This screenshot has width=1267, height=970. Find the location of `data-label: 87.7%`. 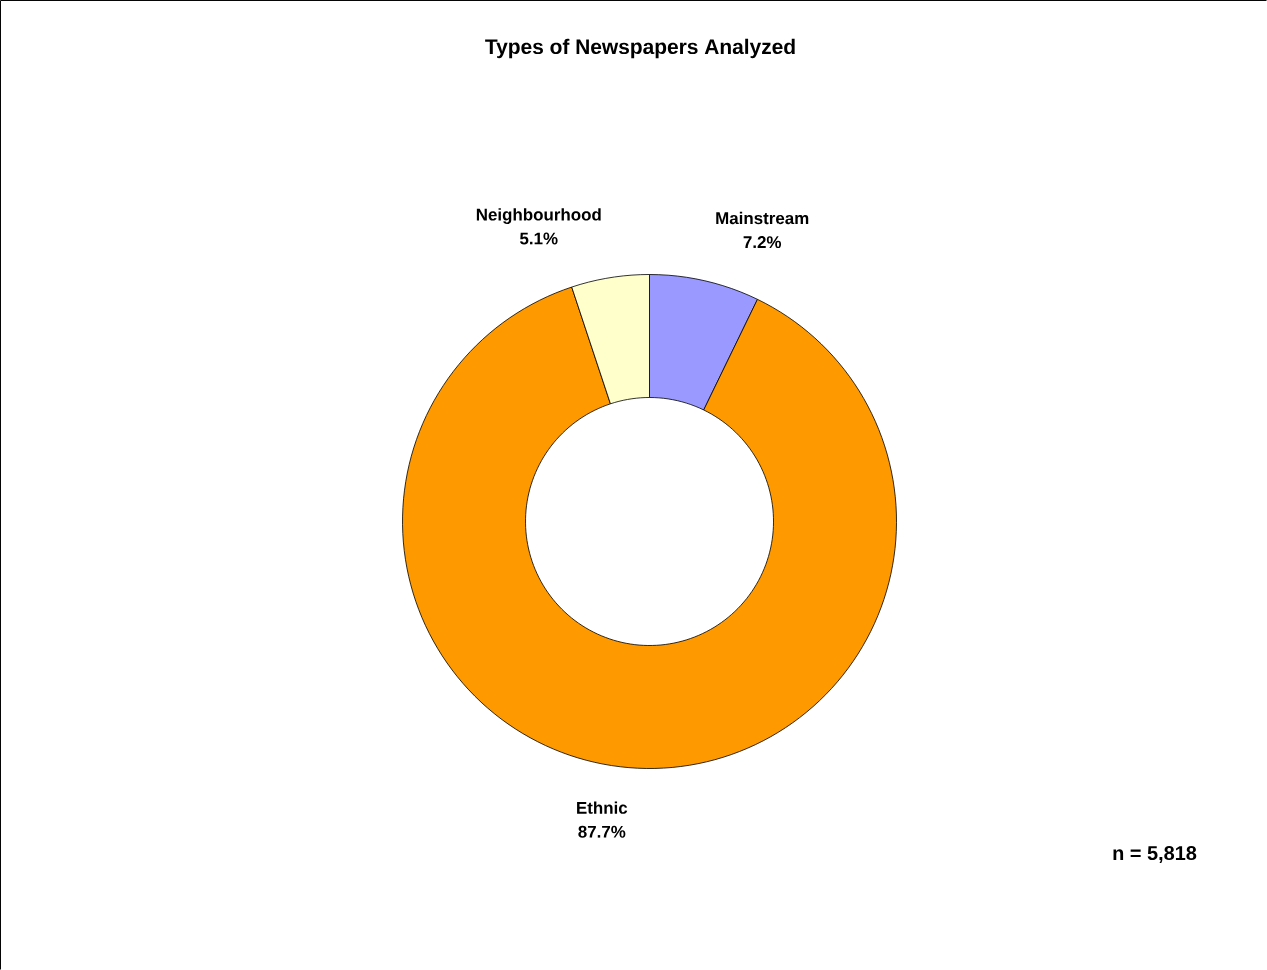

data-label: 87.7% is located at coordinates (602, 831).